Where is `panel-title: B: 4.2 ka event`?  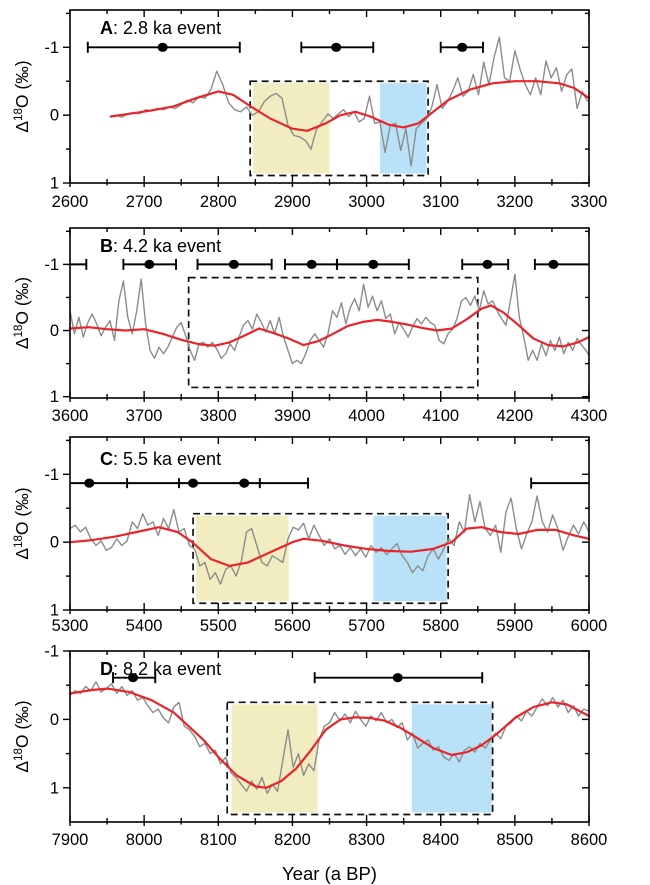
panel-title: B: 4.2 ka event is located at coordinates (160, 246).